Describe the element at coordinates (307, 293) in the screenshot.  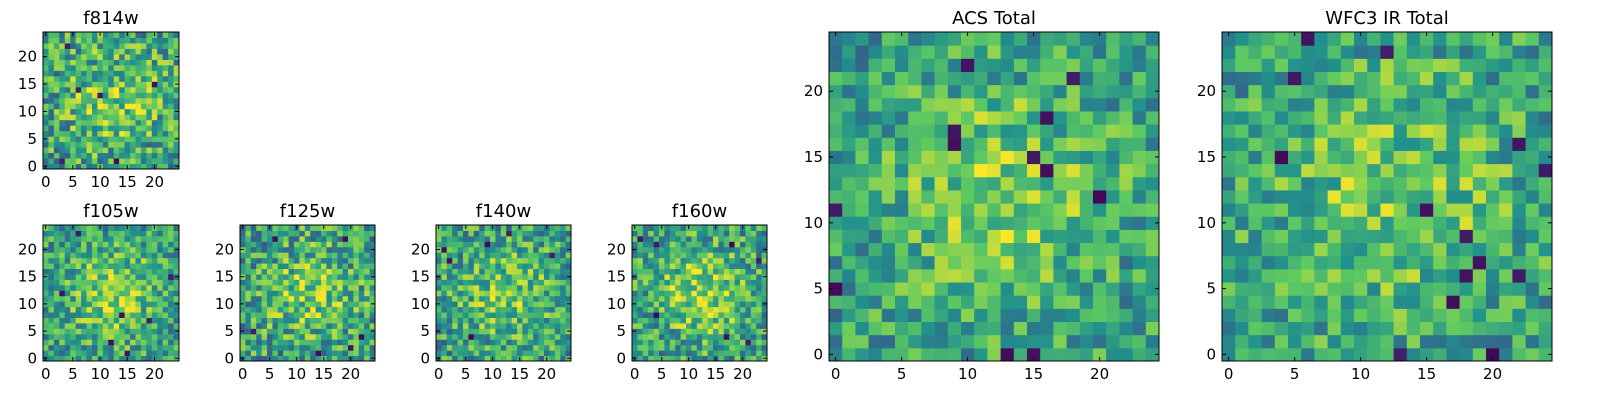
I see `axes-frame` at that location.